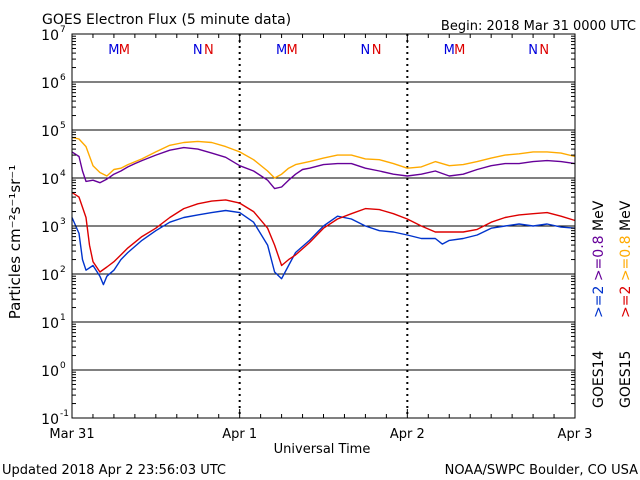  Describe the element at coordinates (538, 26) in the screenshot. I see `begin-date: Begin: 2018 Mar 31 0000 UTC` at that location.